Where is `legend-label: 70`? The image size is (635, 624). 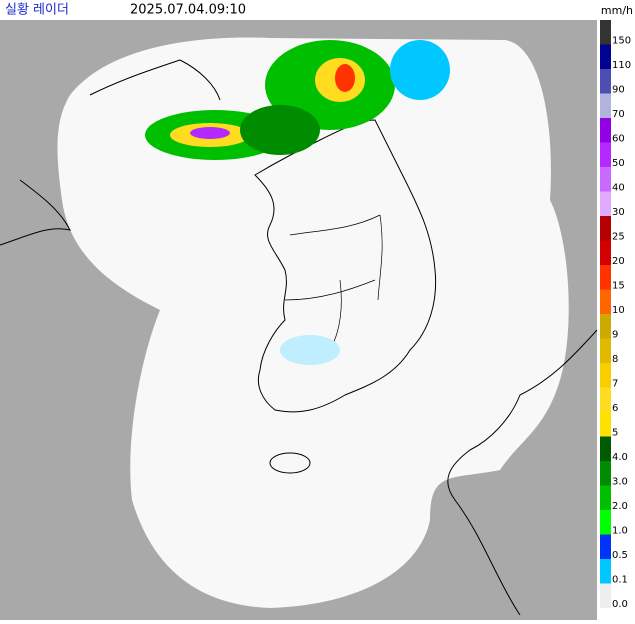
legend-label: 70 is located at coordinates (618, 114).